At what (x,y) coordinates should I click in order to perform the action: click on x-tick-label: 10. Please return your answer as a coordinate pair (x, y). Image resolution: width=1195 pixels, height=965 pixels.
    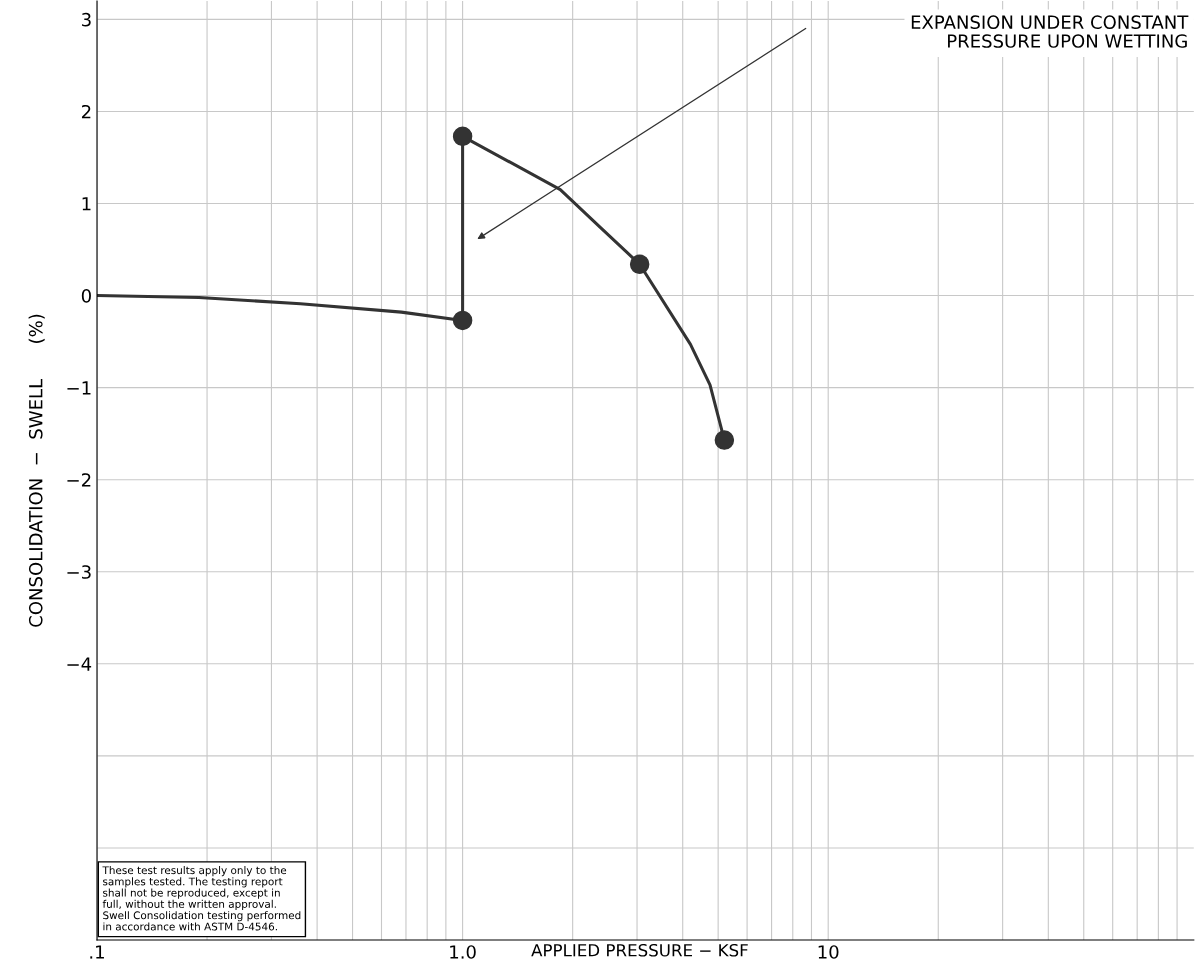
    Looking at the image, I should click on (828, 952).